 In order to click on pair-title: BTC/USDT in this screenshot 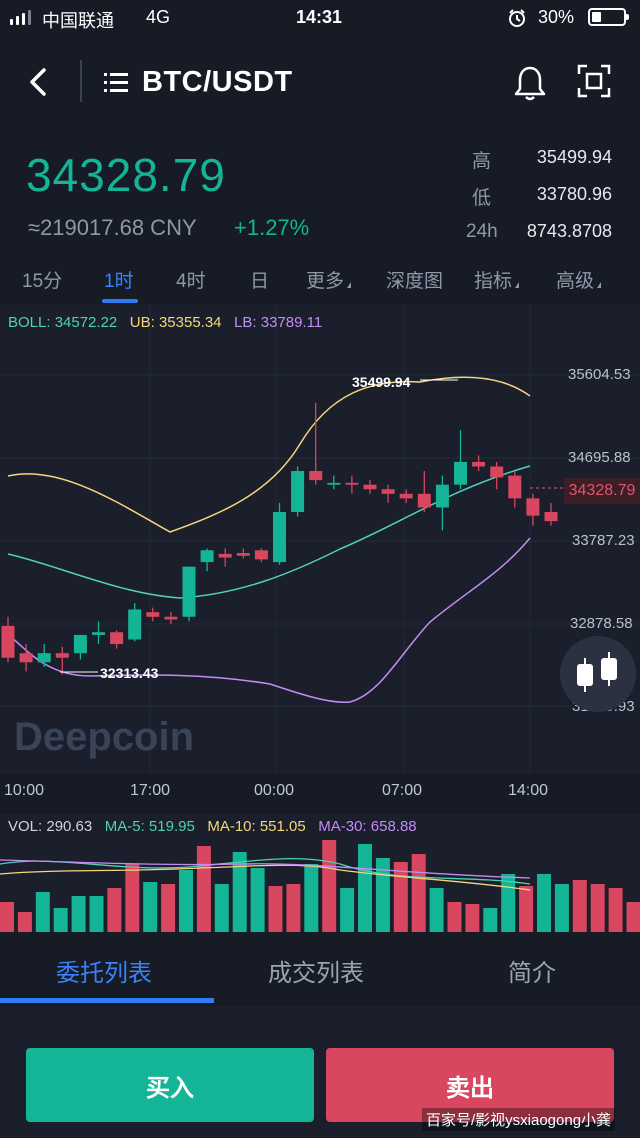, I will do `click(217, 82)`.